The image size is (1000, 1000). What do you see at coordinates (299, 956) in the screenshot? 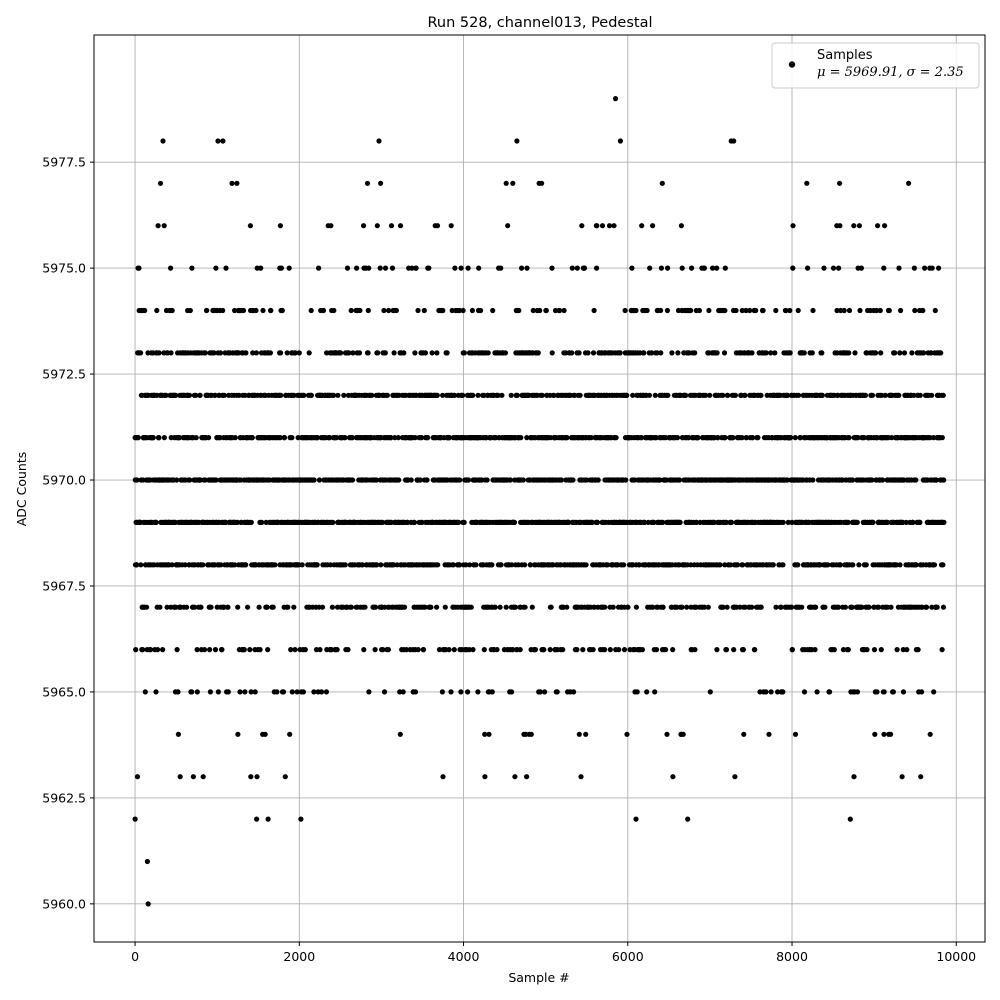
I see `x-tick-label: 2000` at bounding box center [299, 956].